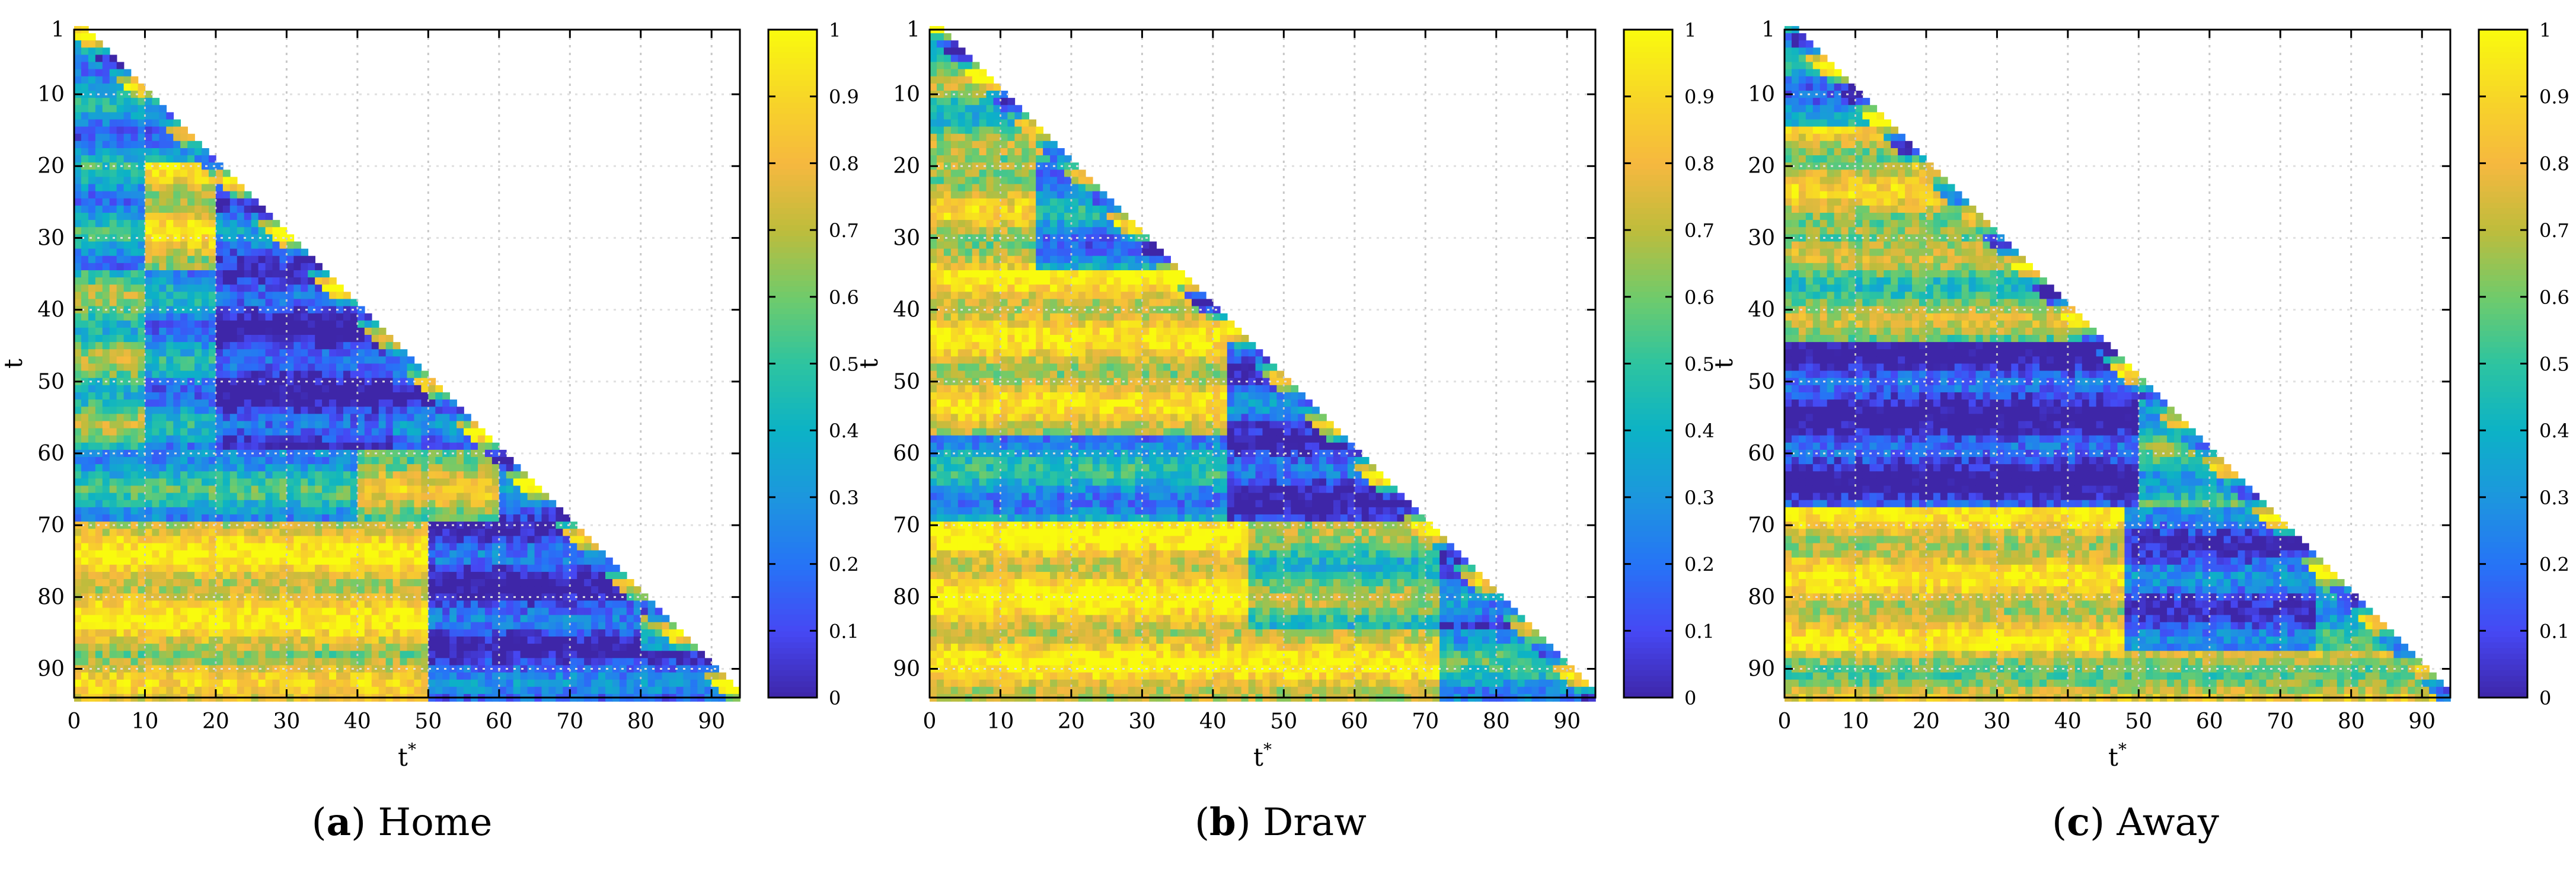 This screenshot has height=873, width=2576. Describe the element at coordinates (844, 631) in the screenshot. I see `colorbar-tick-label: 0.1` at that location.